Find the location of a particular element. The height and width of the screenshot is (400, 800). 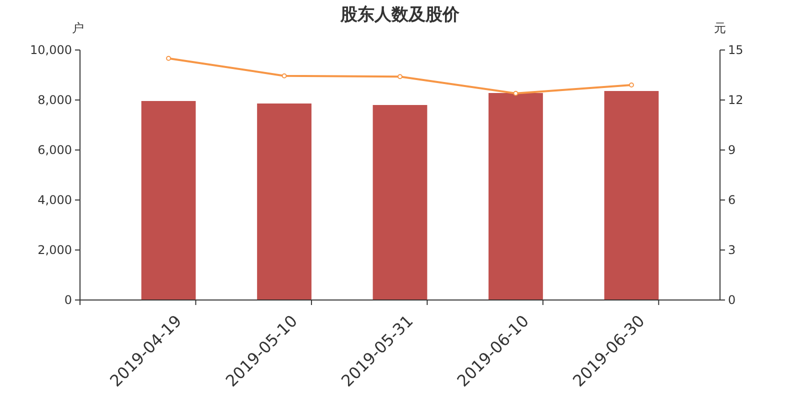

y-tick-label: 6,000 is located at coordinates (55, 150).